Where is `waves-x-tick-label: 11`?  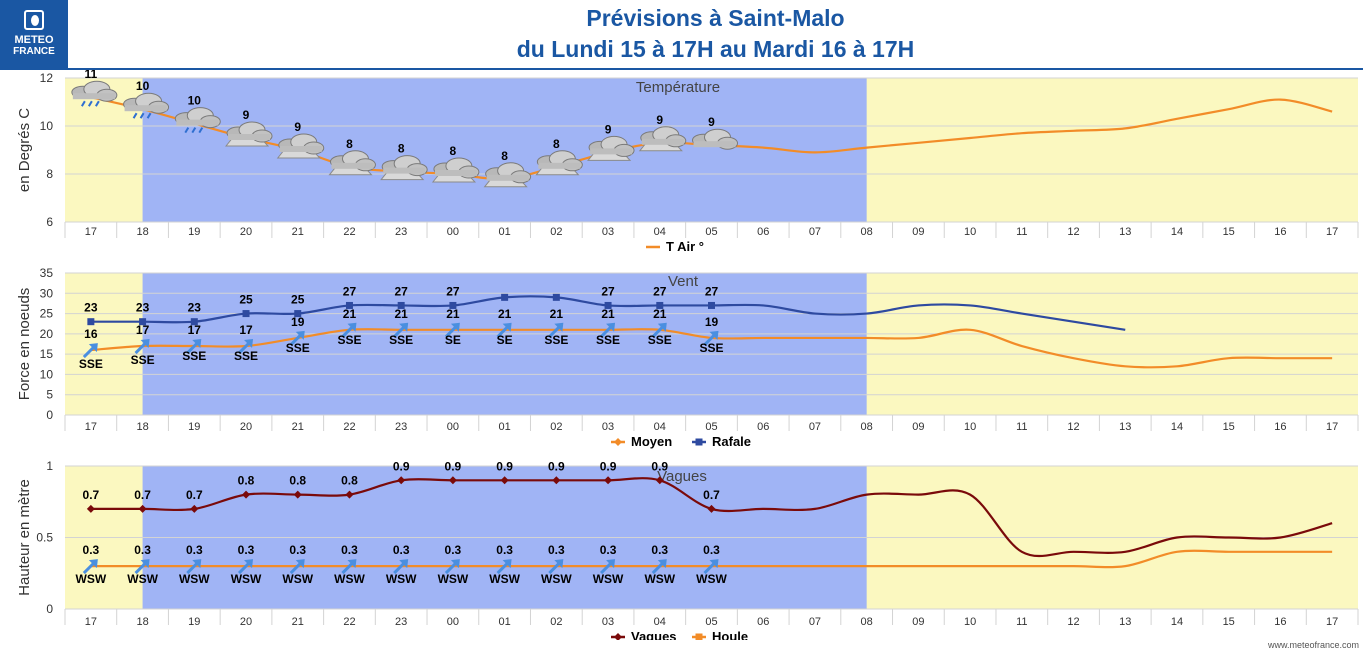
waves-x-tick-label: 11 is located at coordinates (1021, 622).